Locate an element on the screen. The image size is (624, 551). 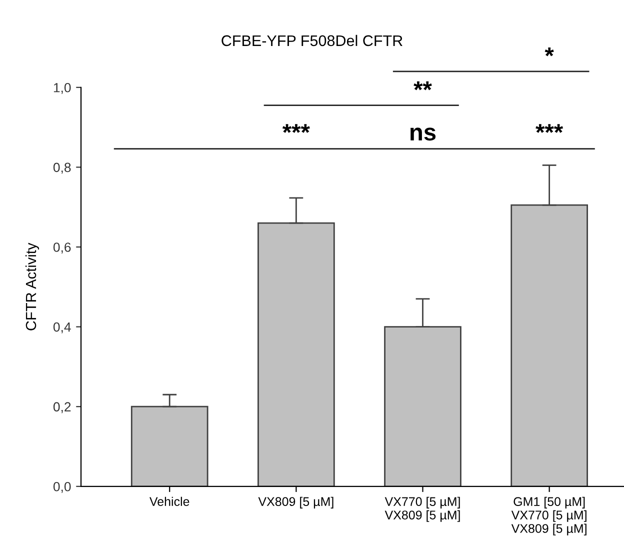
y-tick-label: 0,0 is located at coordinates (62, 487).